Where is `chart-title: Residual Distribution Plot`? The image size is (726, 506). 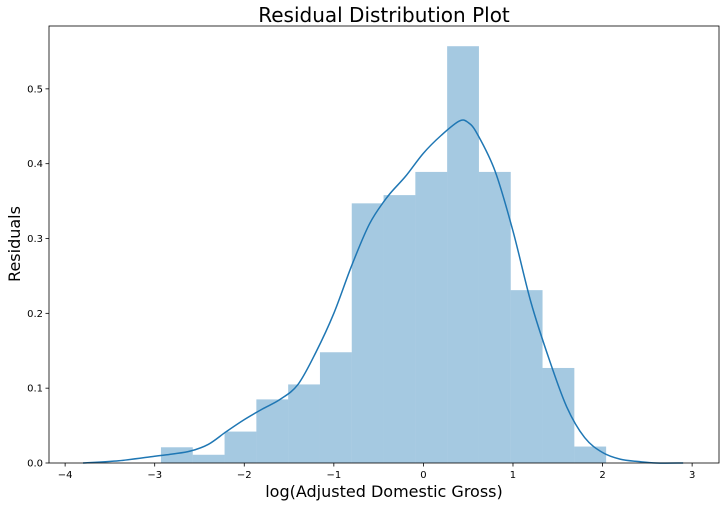 chart-title: Residual Distribution Plot is located at coordinates (384, 15).